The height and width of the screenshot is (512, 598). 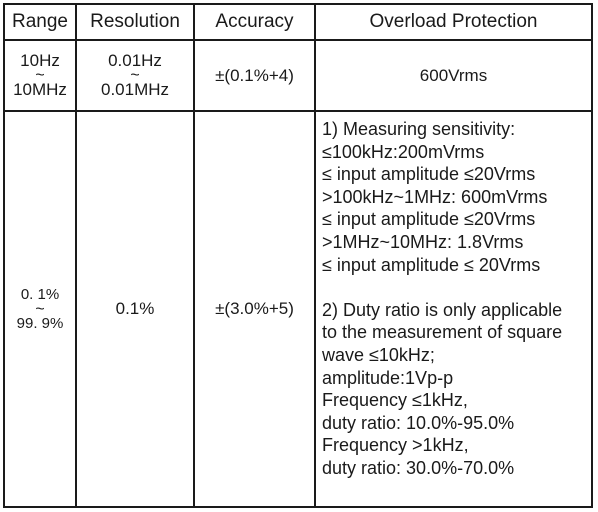 I want to click on overload-line-13: Frequency ≤1kHz,, so click(x=395, y=400).